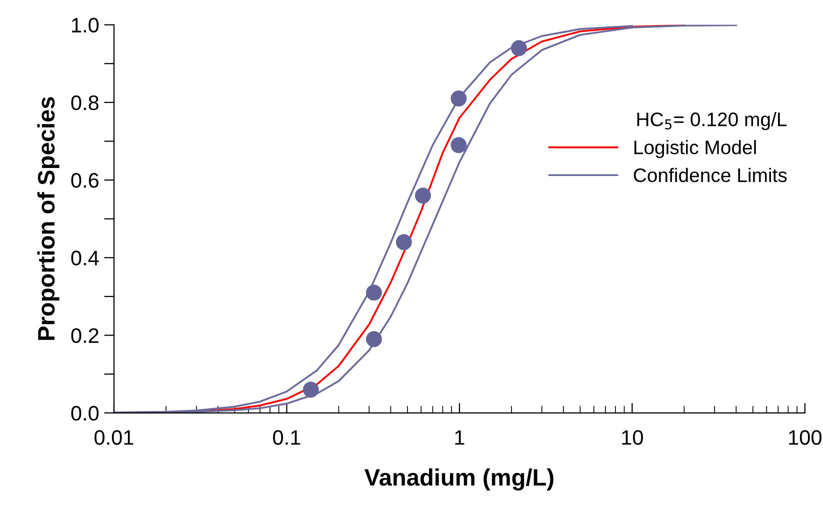 The width and height of the screenshot is (823, 506). What do you see at coordinates (84, 180) in the screenshot?
I see `y-tick-label: 0.6` at bounding box center [84, 180].